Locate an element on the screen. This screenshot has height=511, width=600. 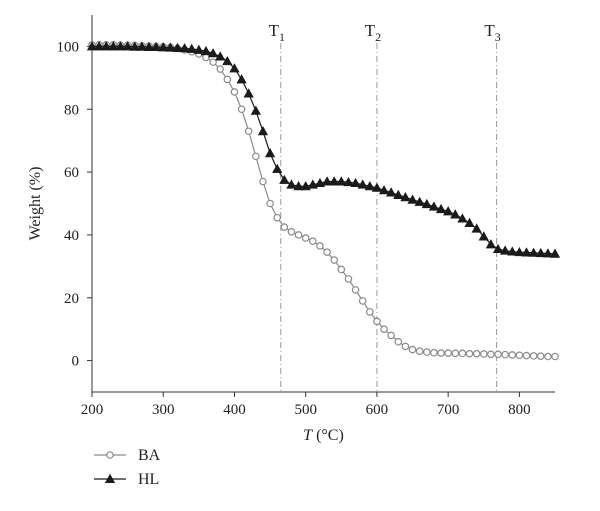
y-tick-label: 80 is located at coordinates (71, 110).